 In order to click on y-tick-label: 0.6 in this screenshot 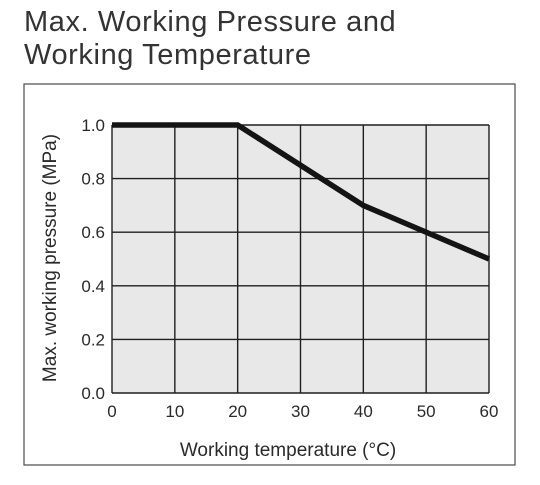, I will do `click(93, 232)`.